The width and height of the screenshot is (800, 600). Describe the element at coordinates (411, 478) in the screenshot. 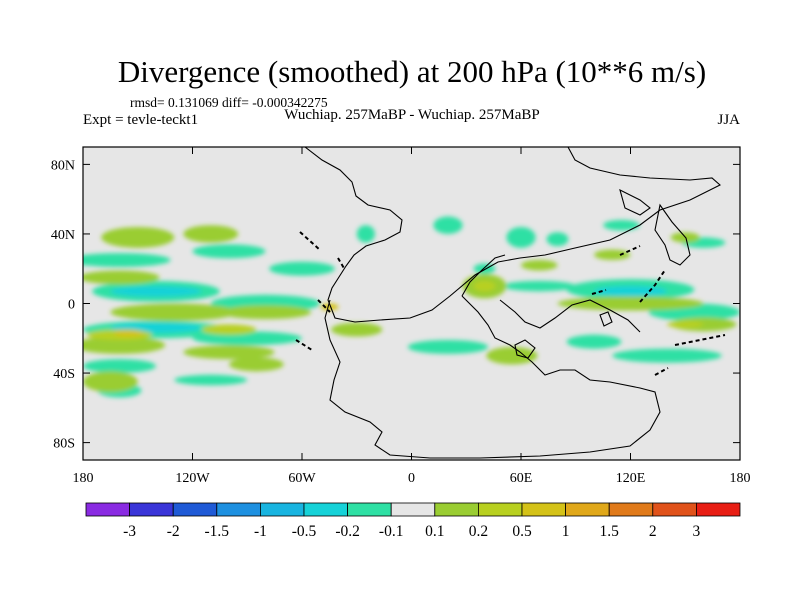

I see `x-tick-label-3: 0` at that location.